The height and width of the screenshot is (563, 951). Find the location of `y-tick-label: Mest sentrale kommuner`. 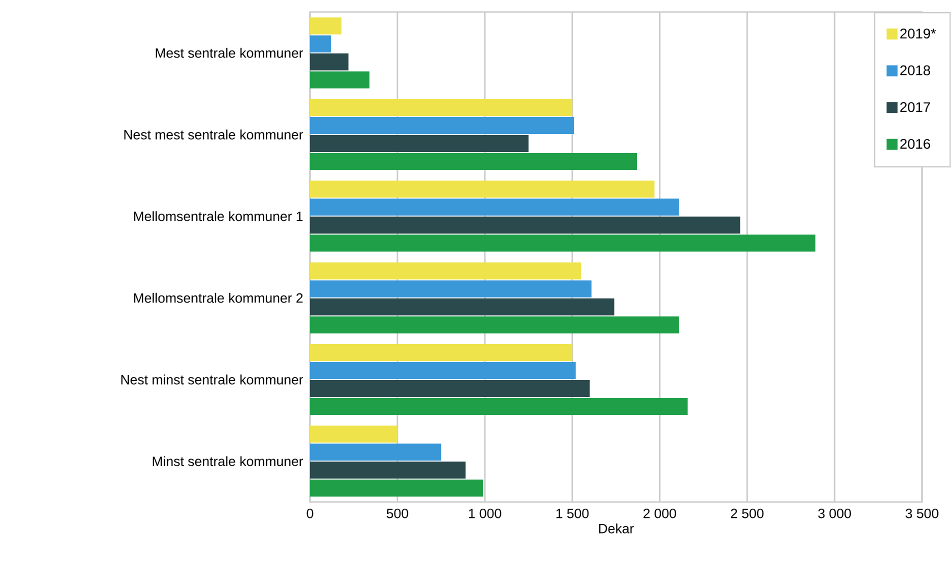

y-tick-label: Mest sentrale kommuner is located at coordinates (230, 53).